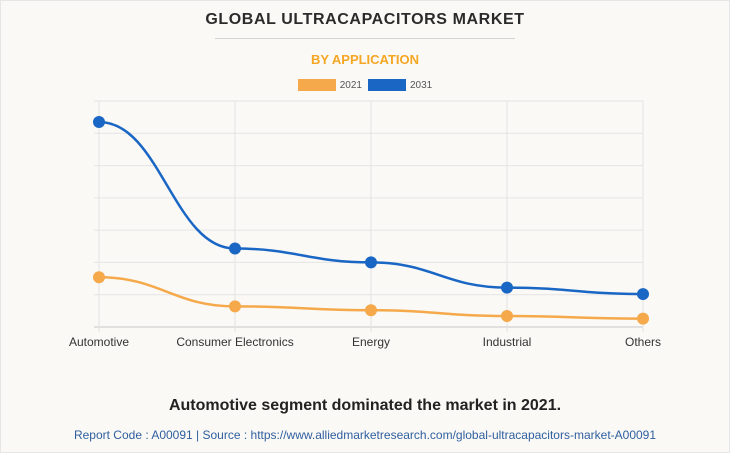 The image size is (730, 453). Describe the element at coordinates (99, 342) in the screenshot. I see `x-tick-label: Automotive` at that location.